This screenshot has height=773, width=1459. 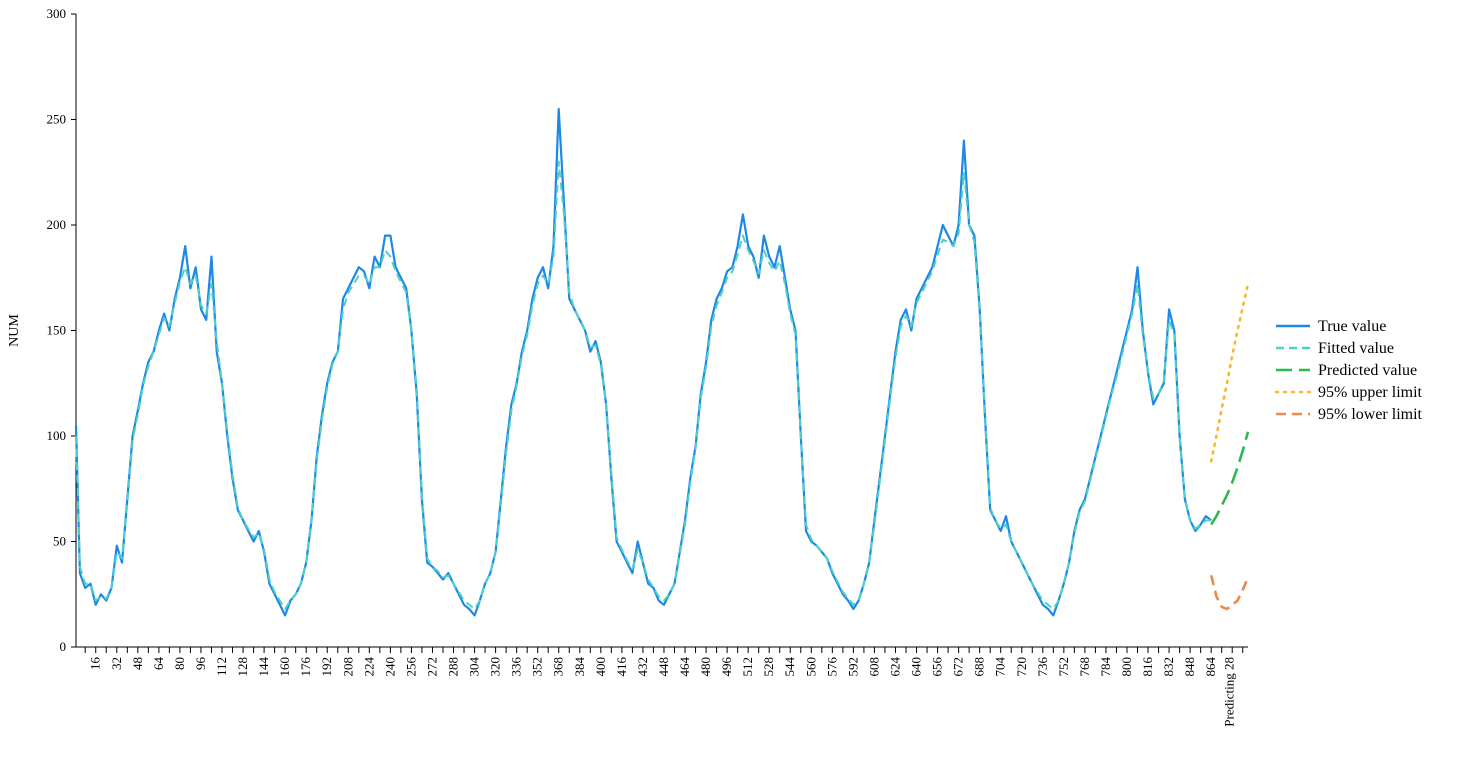 I want to click on x-tick-label: 432, so click(x=642, y=667).